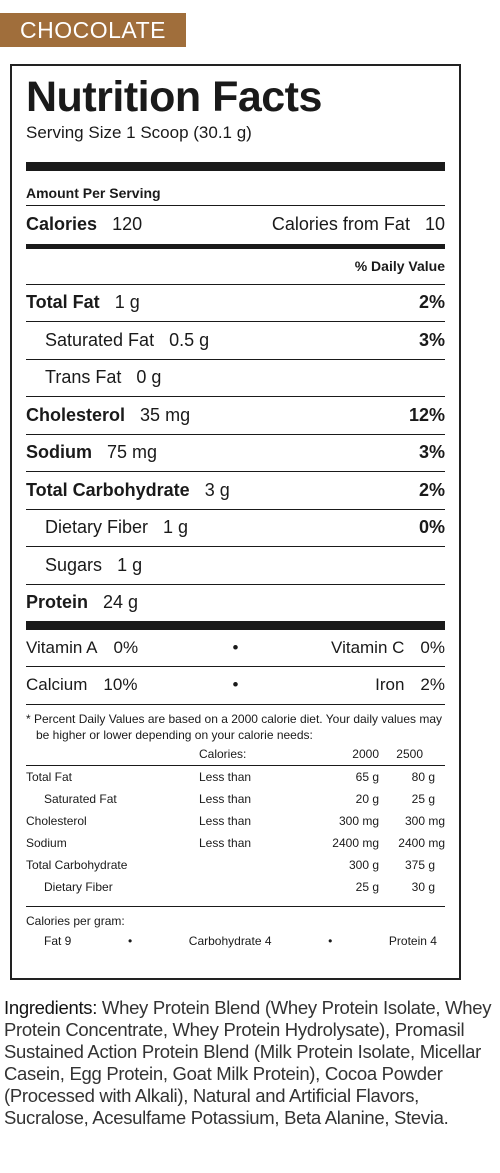  What do you see at coordinates (93, 193) in the screenshot?
I see `amount-per-serving-label: Amount Per Serving` at bounding box center [93, 193].